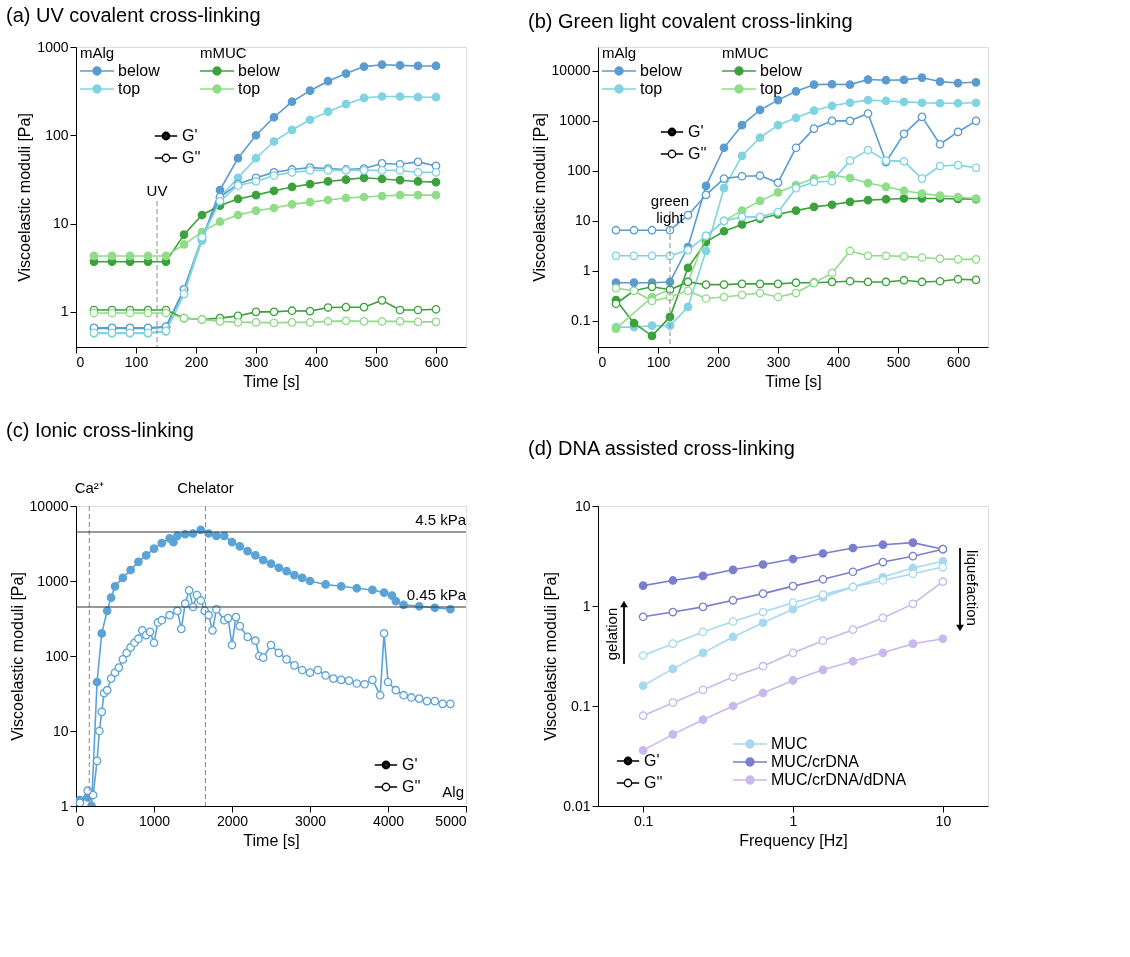 The height and width of the screenshot is (957, 1130). Describe the element at coordinates (310, 820) in the screenshot. I see `x-tick-label: 3000` at that location.